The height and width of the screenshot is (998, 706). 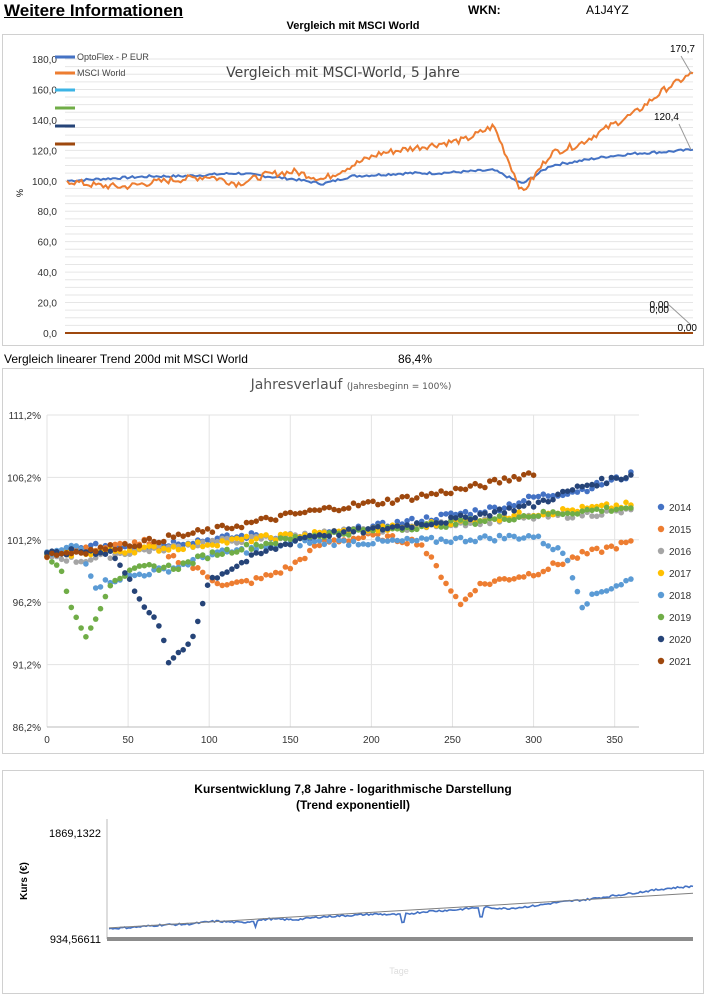 What do you see at coordinates (44, 121) in the screenshot?
I see `chart1-y-tick-label: 140,0` at bounding box center [44, 121].